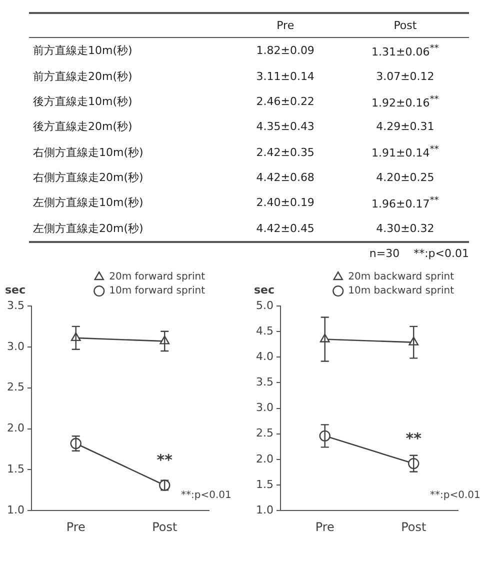  I want to click on text: Pre, so click(286, 26).